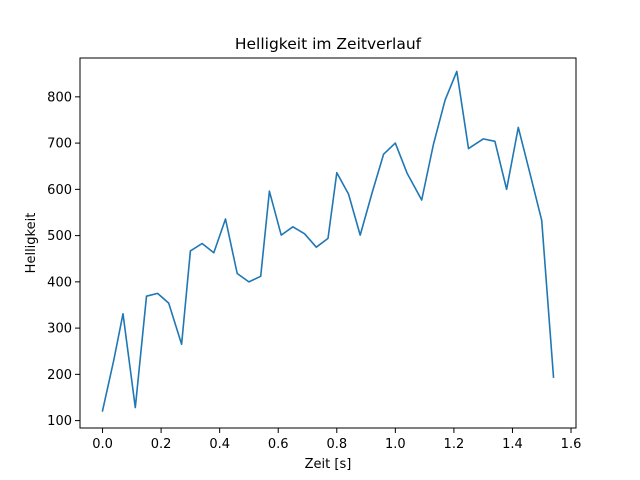  I want to click on x-tick-label: 0.2, so click(161, 444).